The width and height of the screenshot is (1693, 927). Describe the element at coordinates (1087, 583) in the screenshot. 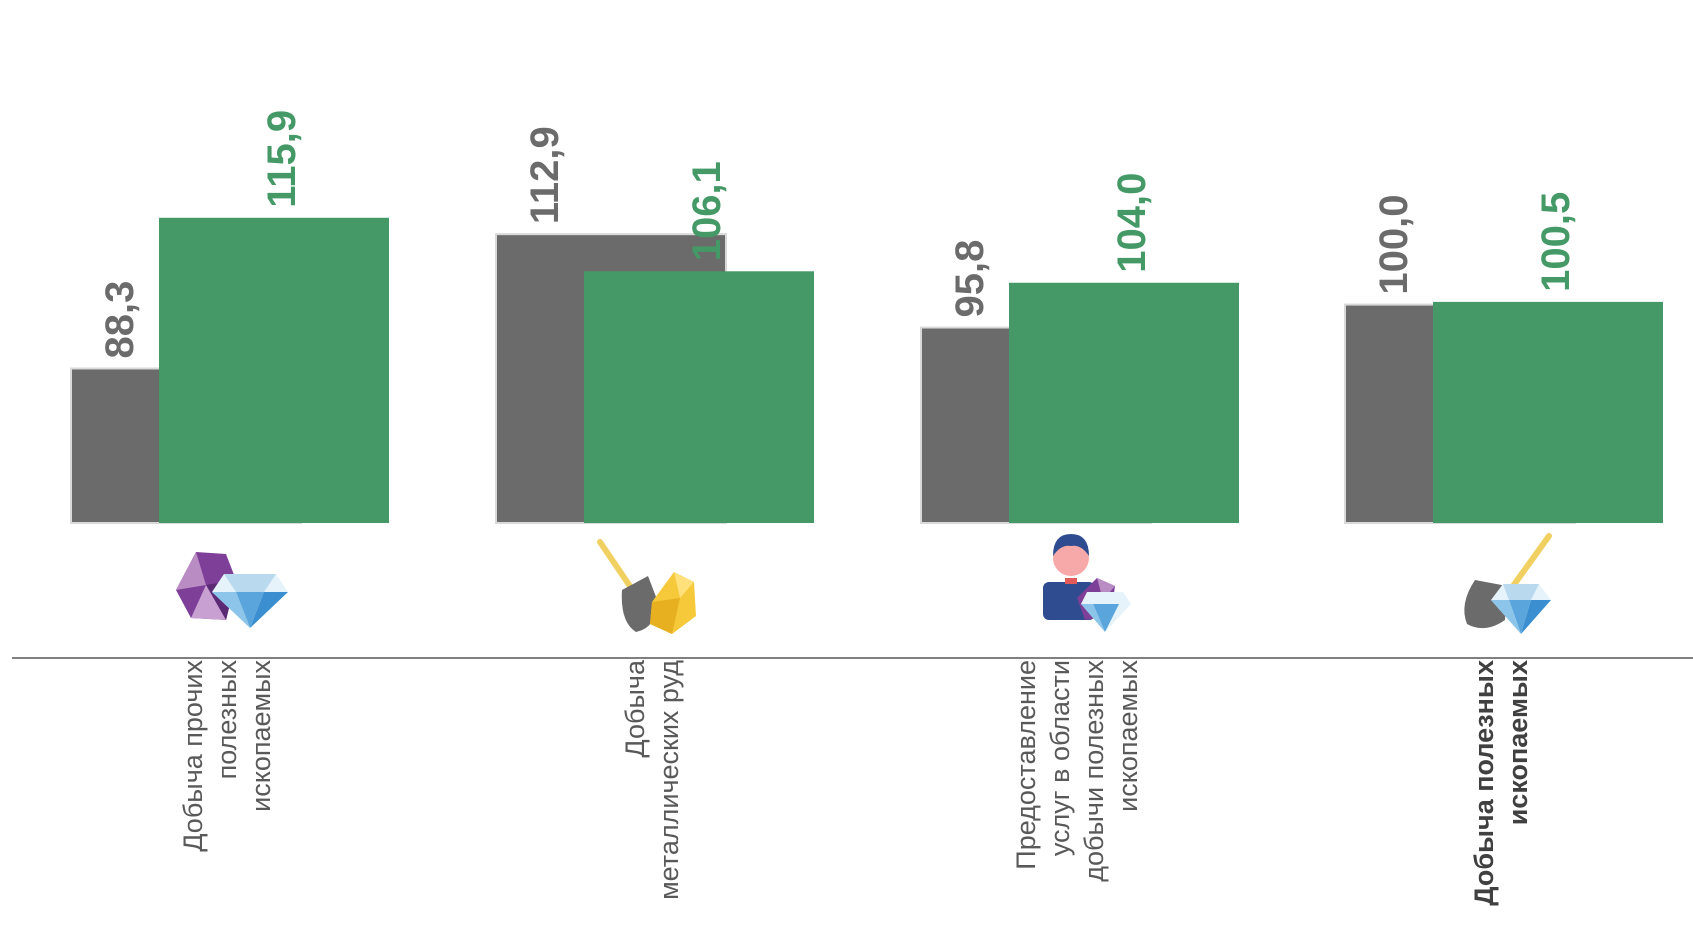

I see `worker-gems-icon` at that location.